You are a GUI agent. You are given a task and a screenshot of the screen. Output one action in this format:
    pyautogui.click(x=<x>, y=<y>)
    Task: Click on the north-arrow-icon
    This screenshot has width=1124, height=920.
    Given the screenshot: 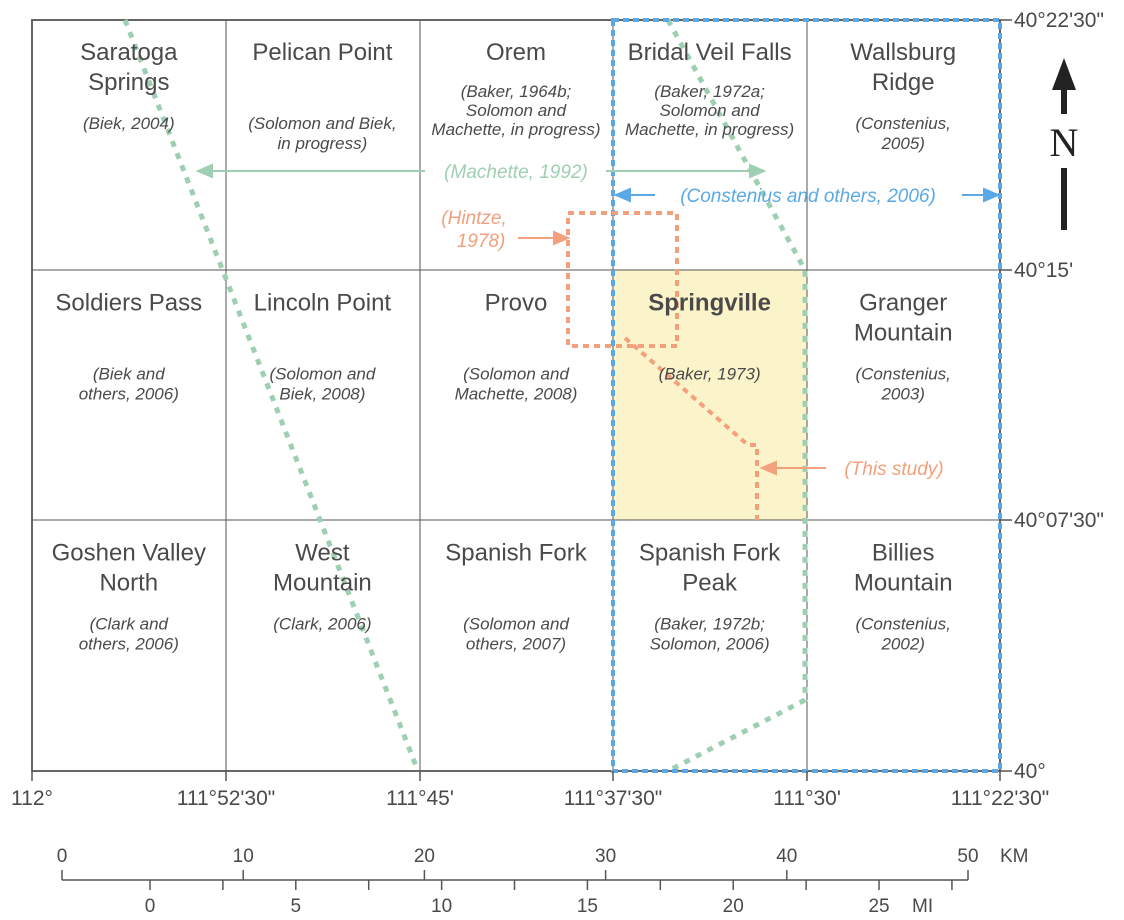 What is the action you would take?
    pyautogui.click(x=1064, y=74)
    